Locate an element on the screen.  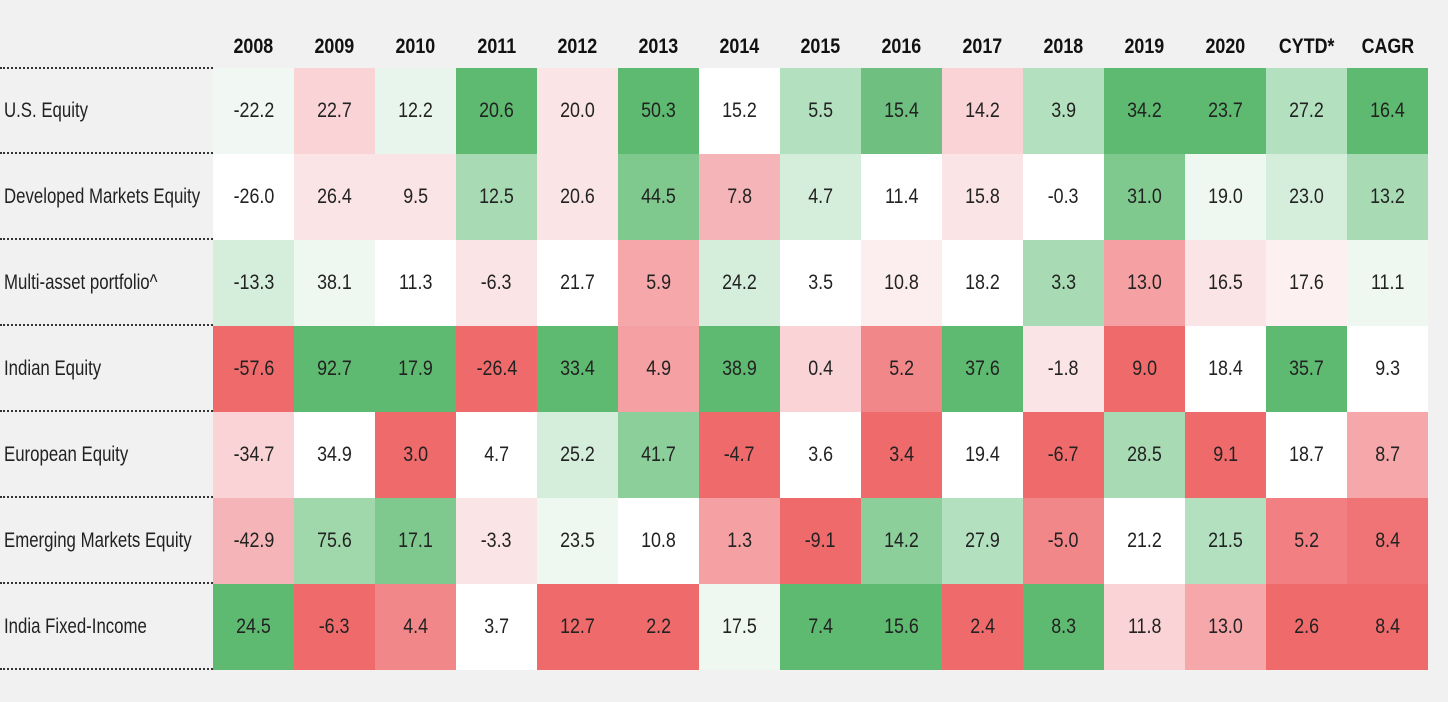
cell: 18.7 is located at coordinates (1306, 455).